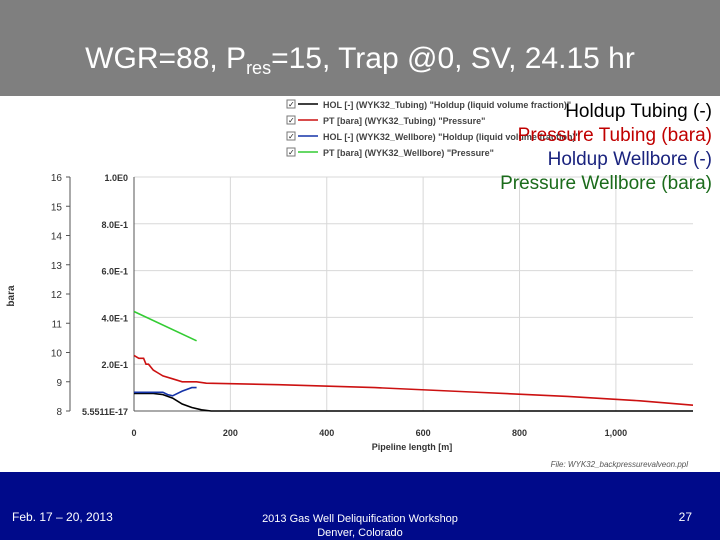  What do you see at coordinates (614, 135) in the screenshot?
I see `overlay-legend-item-2: Pressure Tubing (bara)` at bounding box center [614, 135].